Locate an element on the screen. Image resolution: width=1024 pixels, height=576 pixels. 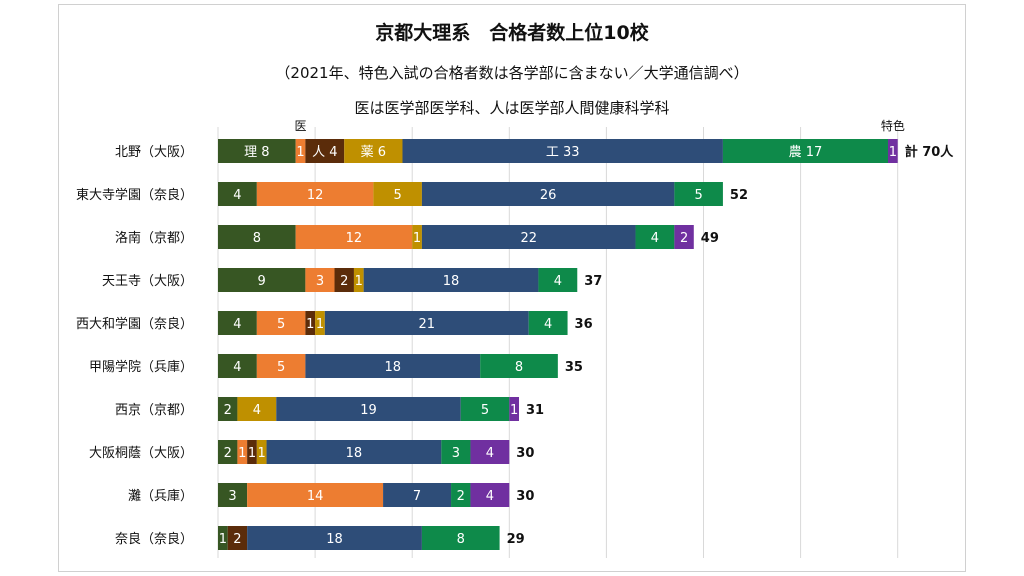
chart-title: 京都大理系 合格者数上位10校 is located at coordinates (512, 33).